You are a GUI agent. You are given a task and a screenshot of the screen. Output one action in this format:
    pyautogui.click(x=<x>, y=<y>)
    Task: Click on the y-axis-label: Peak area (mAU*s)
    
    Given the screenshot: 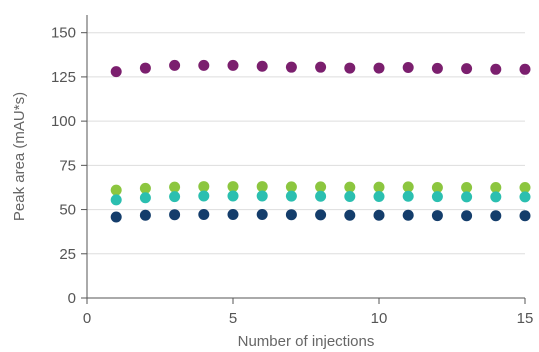 What is the action you would take?
    pyautogui.click(x=19, y=156)
    